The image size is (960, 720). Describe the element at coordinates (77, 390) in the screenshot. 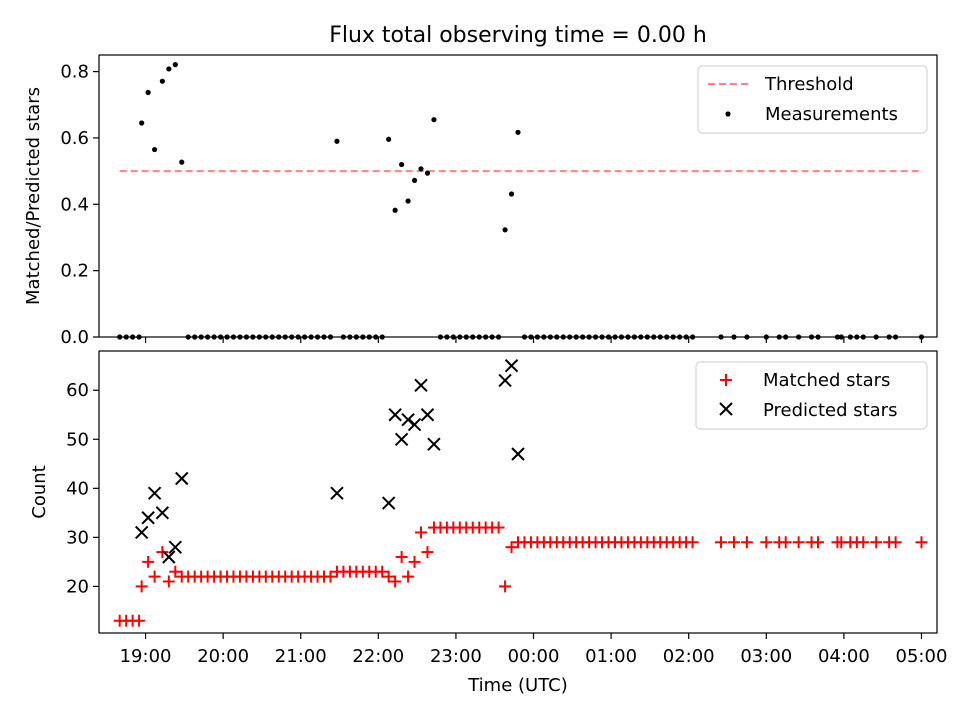

I see `bottom-y-tick-label: 60` at that location.